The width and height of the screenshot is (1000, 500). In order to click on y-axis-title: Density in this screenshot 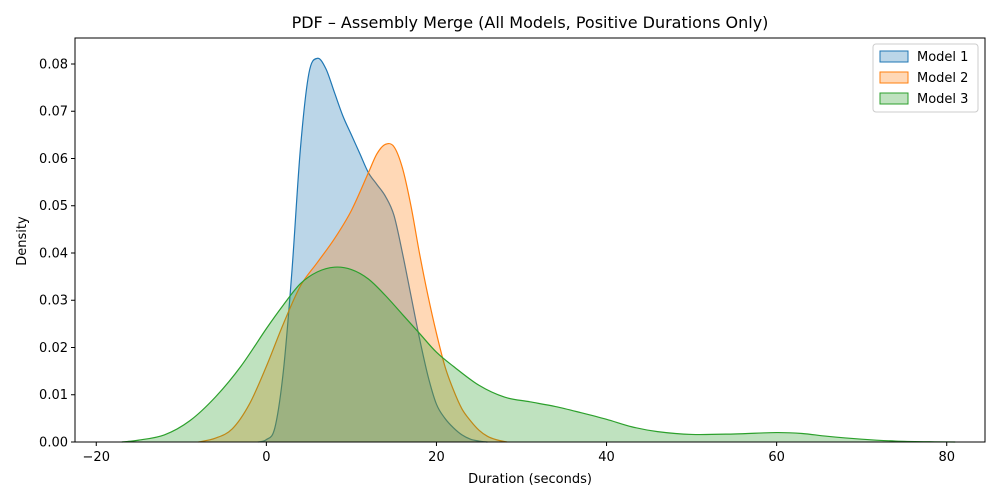, I will do `click(22, 241)`.